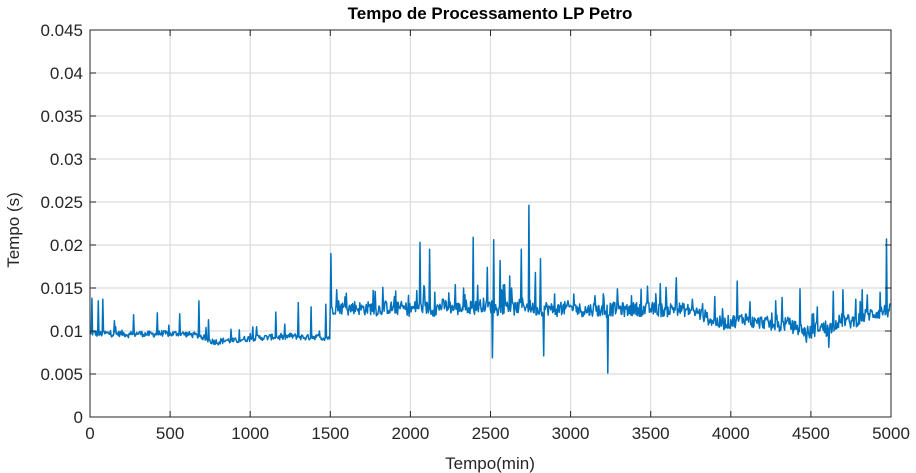 The image size is (916, 473). What do you see at coordinates (490, 463) in the screenshot?
I see `x-axis-label: Tempo(min)` at bounding box center [490, 463].